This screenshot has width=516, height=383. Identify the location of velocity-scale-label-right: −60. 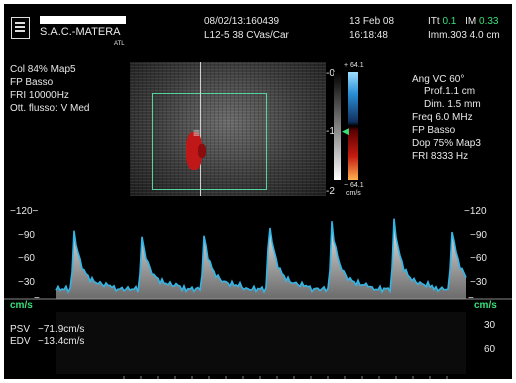
(478, 258).